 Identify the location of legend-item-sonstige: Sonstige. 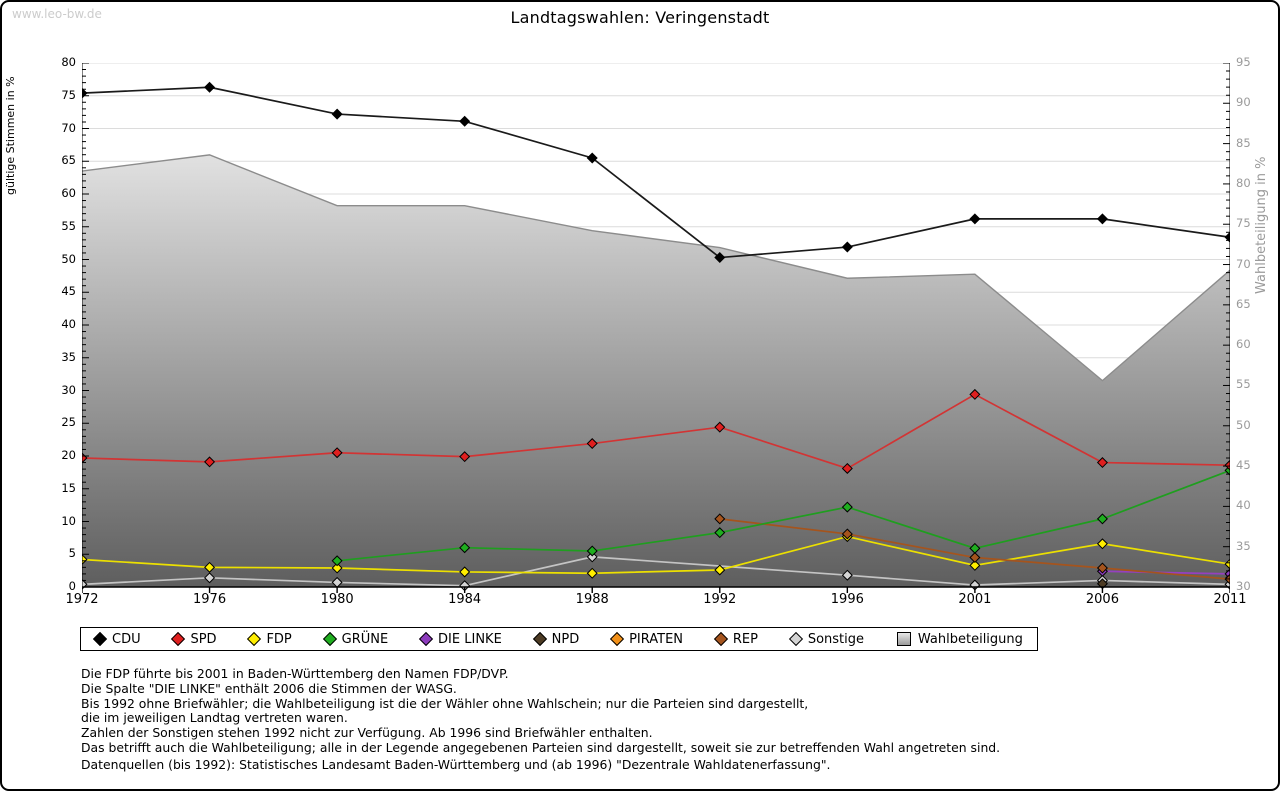
(826, 639).